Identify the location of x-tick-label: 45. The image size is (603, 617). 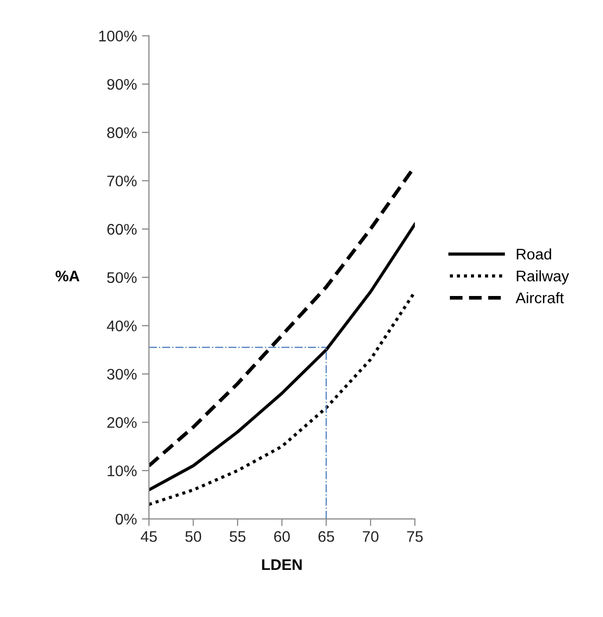
(148, 536).